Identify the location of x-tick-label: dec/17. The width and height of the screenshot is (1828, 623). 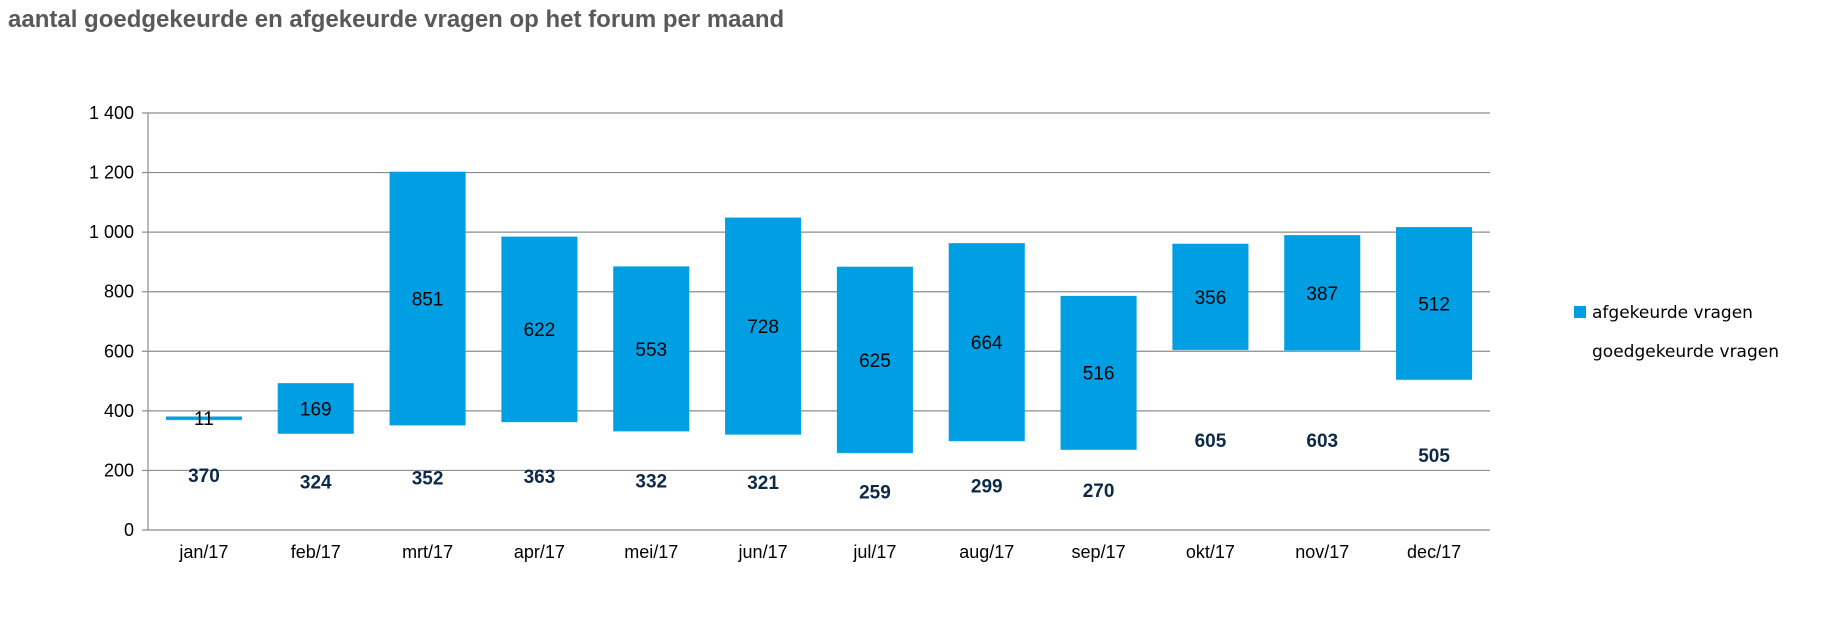
(1434, 552).